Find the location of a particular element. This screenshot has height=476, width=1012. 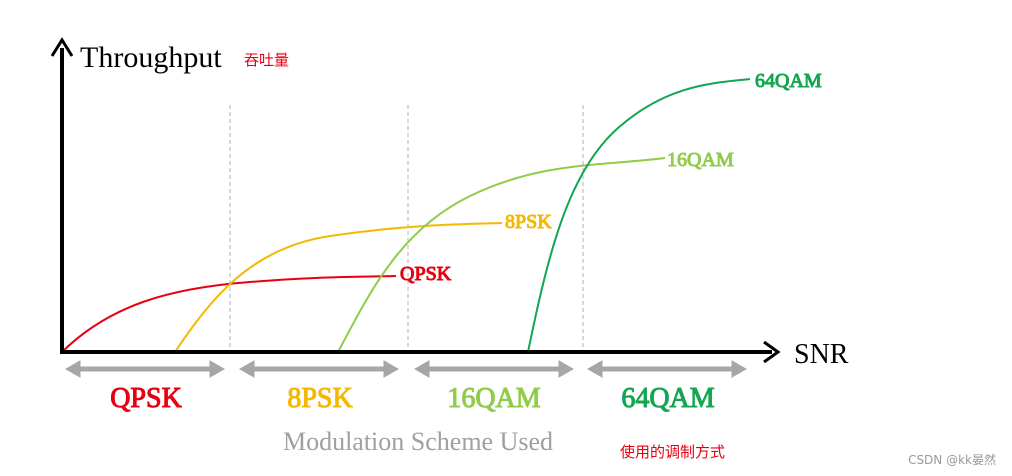

x-axis-arrow is located at coordinates (772, 352).